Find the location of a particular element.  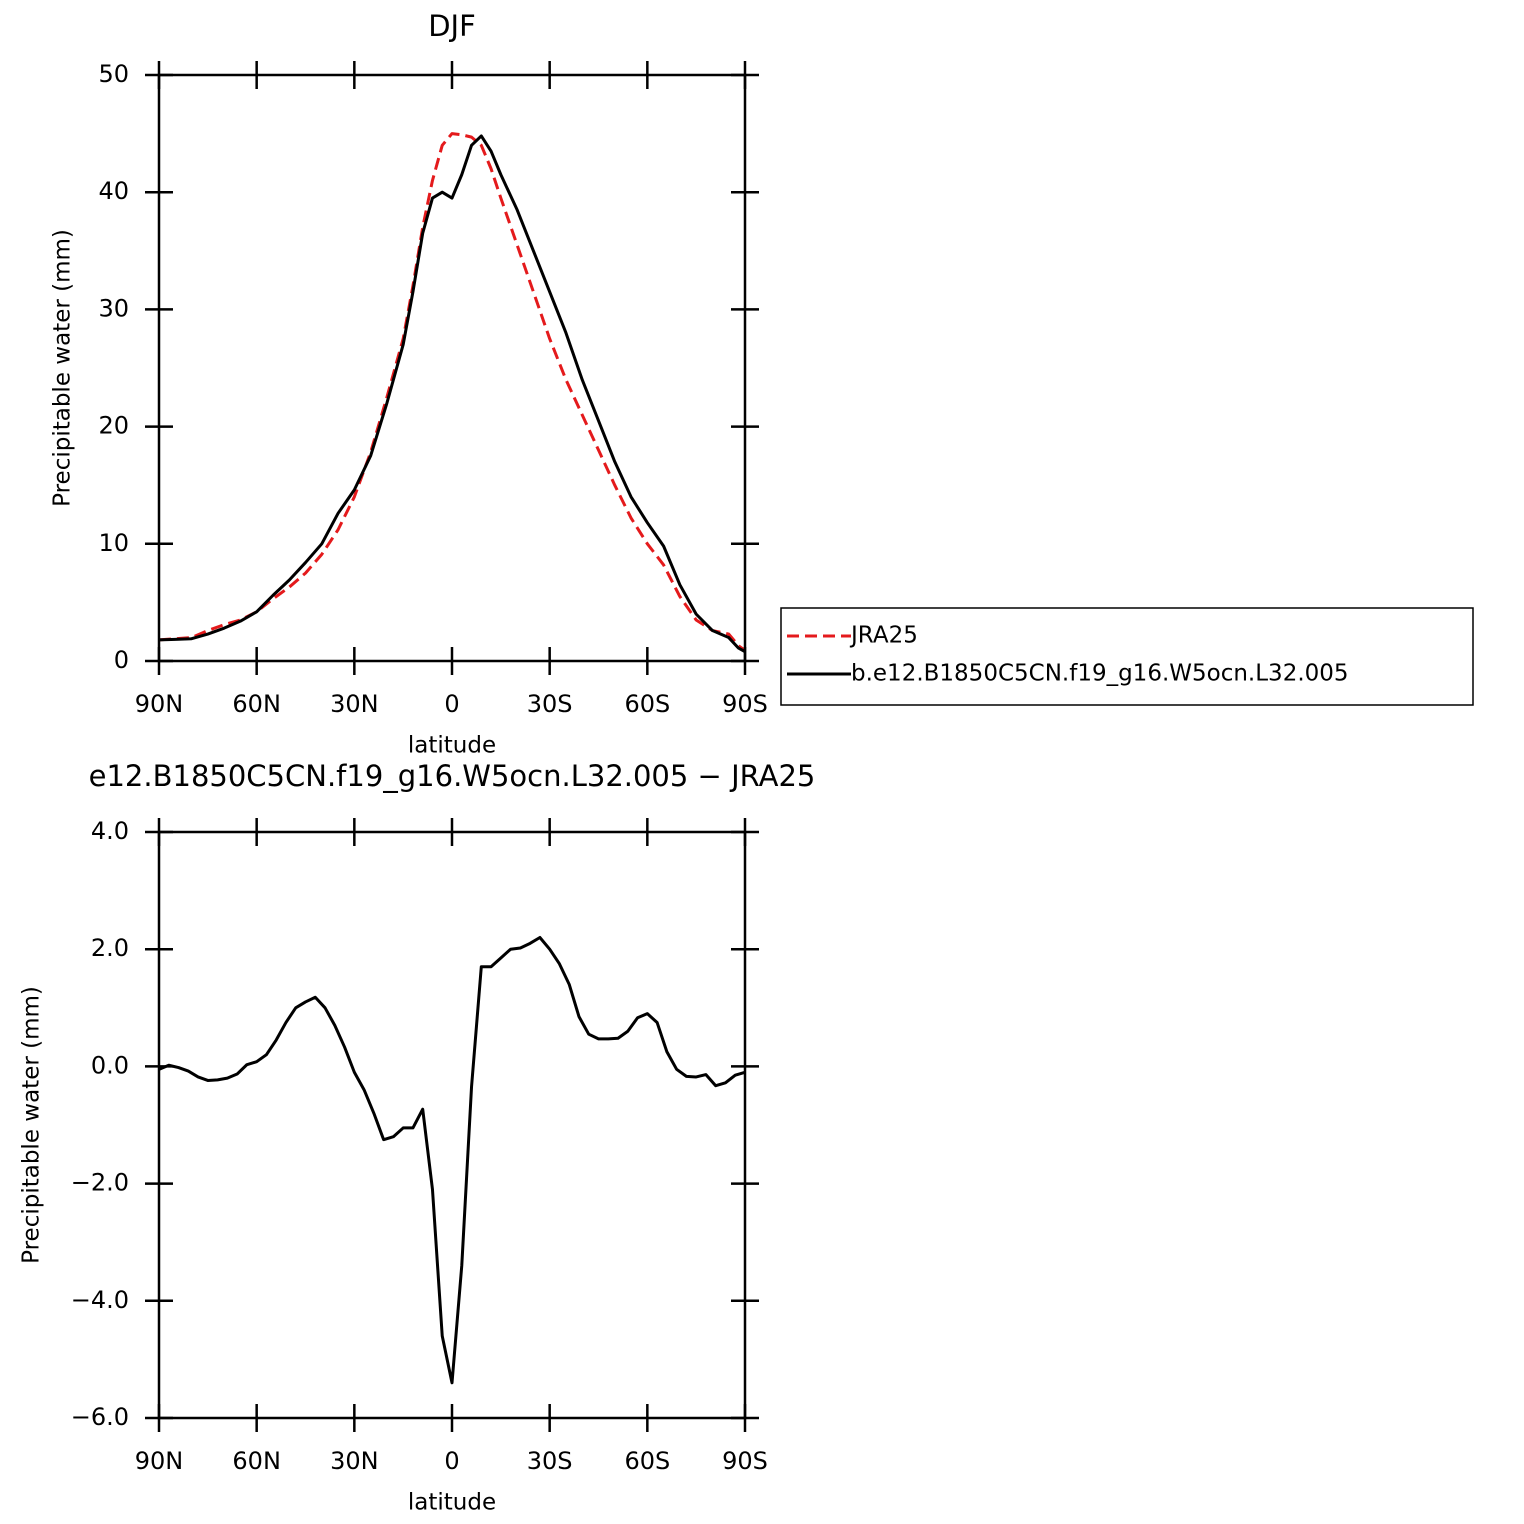

y-tick-label: −6.0 is located at coordinates (100, 1417).